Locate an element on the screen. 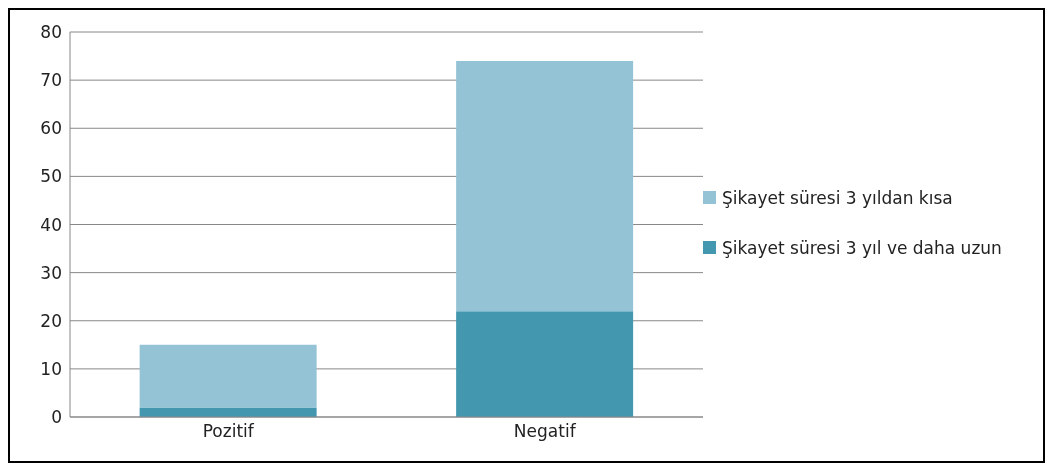 This screenshot has width=1057, height=475. y-tick-label: 50 is located at coordinates (51, 176).